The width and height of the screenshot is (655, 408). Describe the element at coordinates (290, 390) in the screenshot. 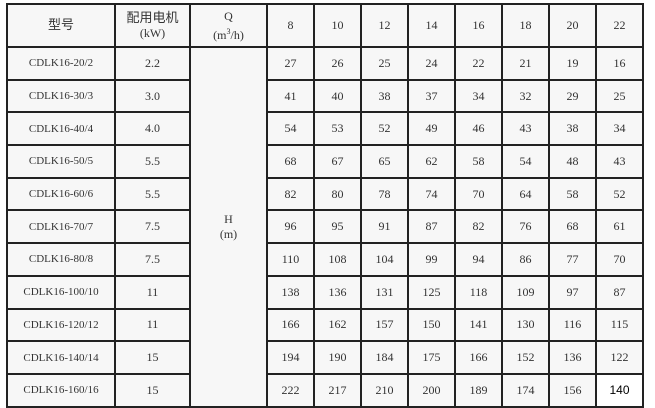

I see `head-value-cell: 222` at that location.